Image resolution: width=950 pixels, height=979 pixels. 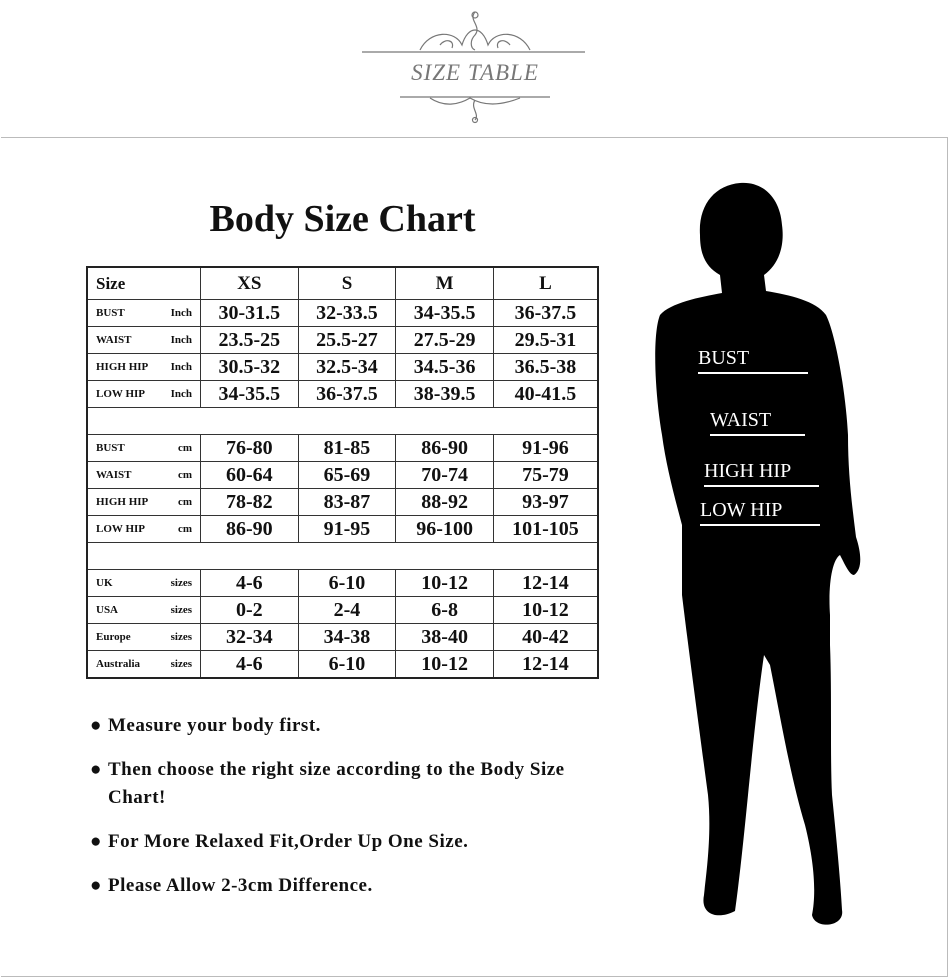 I want to click on table-cell: 101-105, so click(x=545, y=529).